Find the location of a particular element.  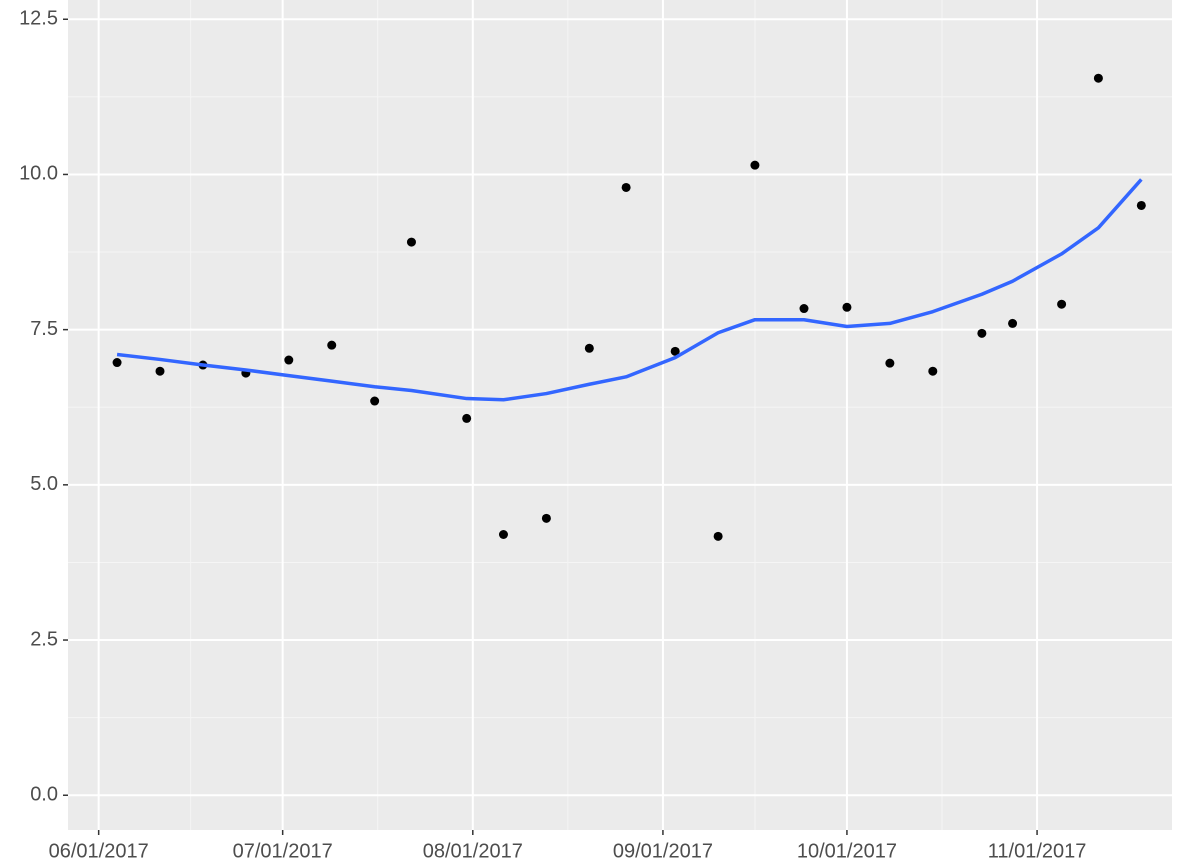

x-tick-label: 07/01/2017 is located at coordinates (283, 851).